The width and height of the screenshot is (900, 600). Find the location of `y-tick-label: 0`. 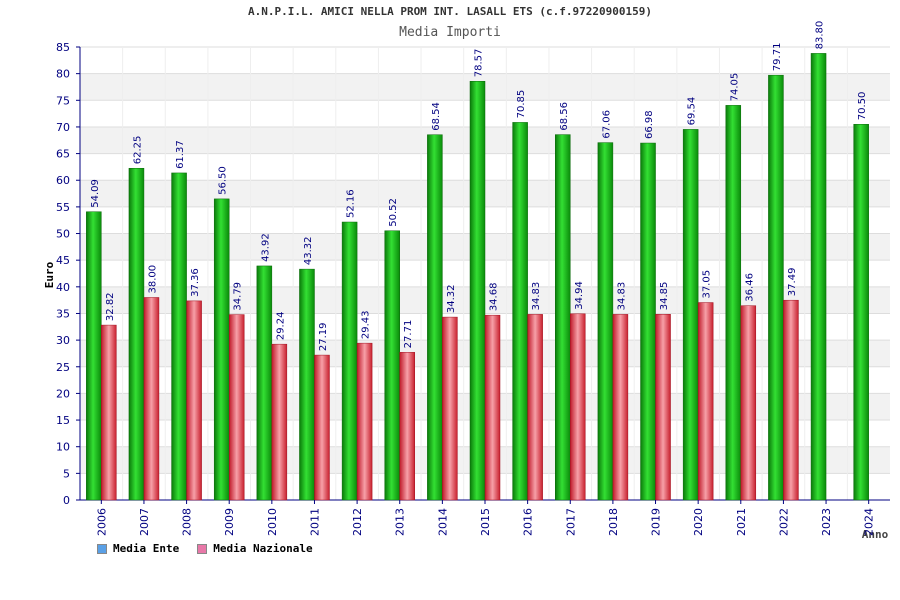

y-tick-label: 0 is located at coordinates (66, 500).